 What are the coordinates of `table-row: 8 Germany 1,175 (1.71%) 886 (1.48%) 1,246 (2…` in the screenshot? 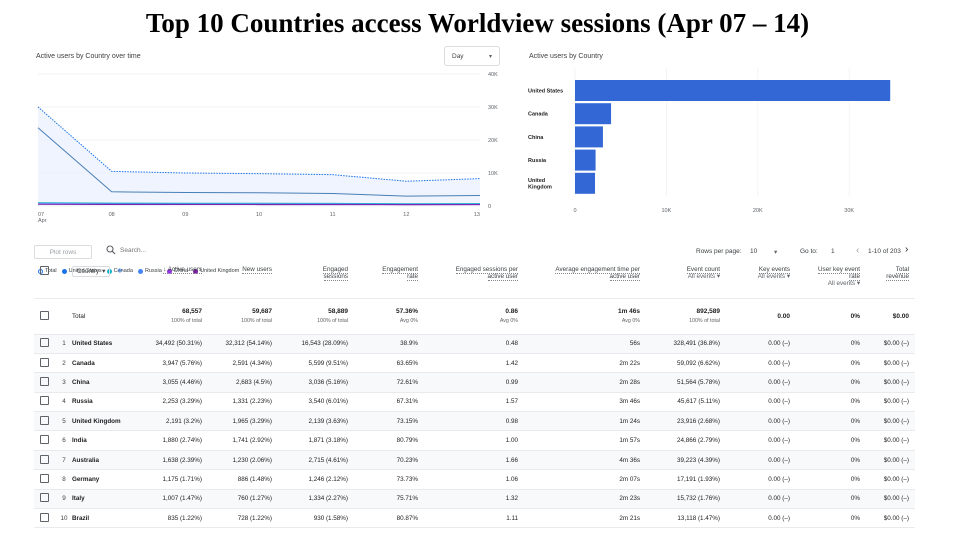 It's located at (474, 479).